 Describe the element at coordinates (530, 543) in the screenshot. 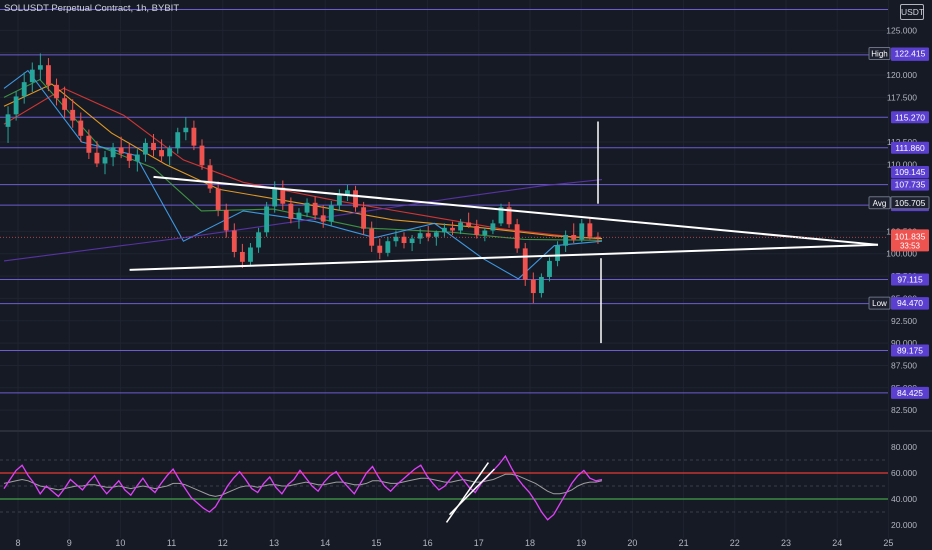

I see `x-tick-label: 18` at that location.